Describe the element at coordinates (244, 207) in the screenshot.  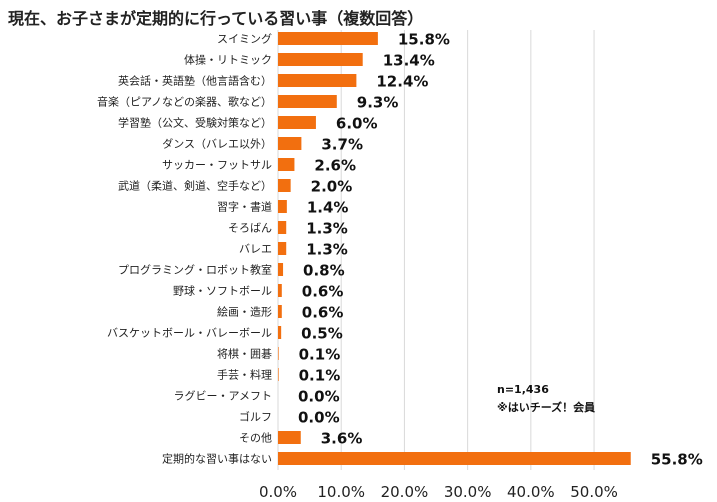
I see `category-label: 習字・書道` at that location.